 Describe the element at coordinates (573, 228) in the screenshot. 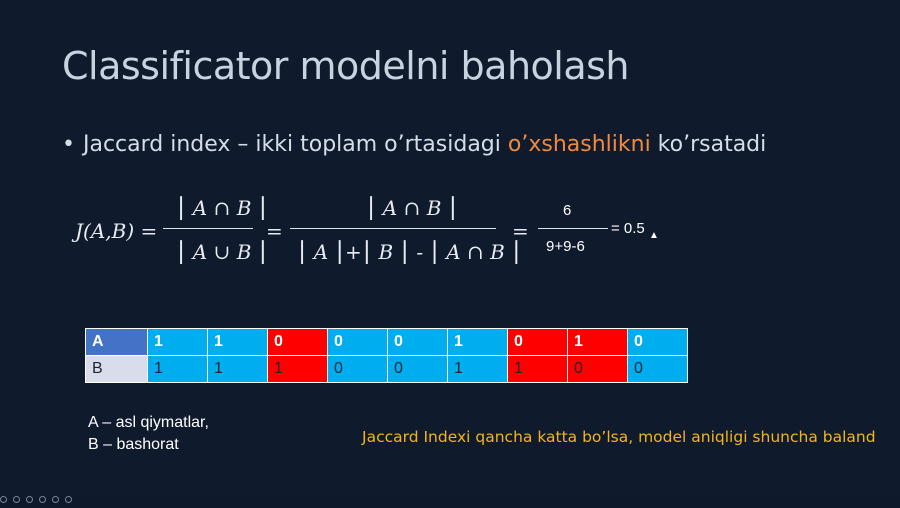

I see `fraction3-bar` at that location.